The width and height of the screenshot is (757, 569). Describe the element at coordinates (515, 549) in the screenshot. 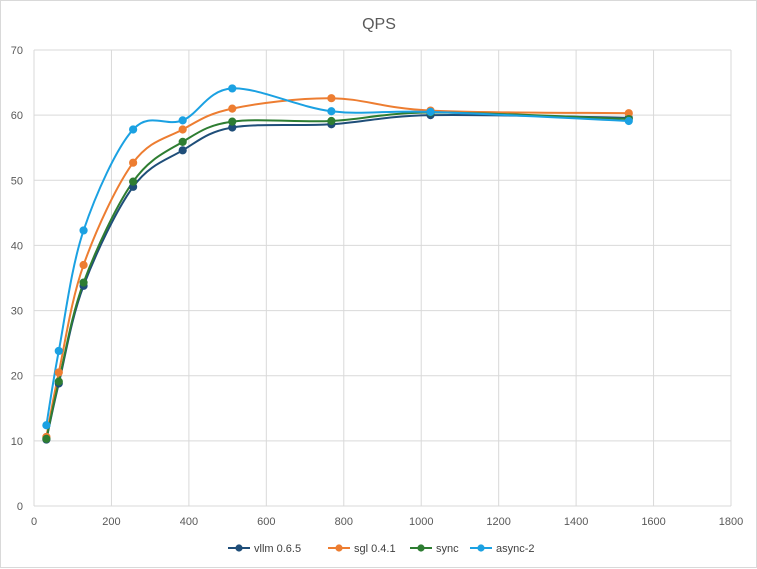

I see `legend-label: async-2` at that location.